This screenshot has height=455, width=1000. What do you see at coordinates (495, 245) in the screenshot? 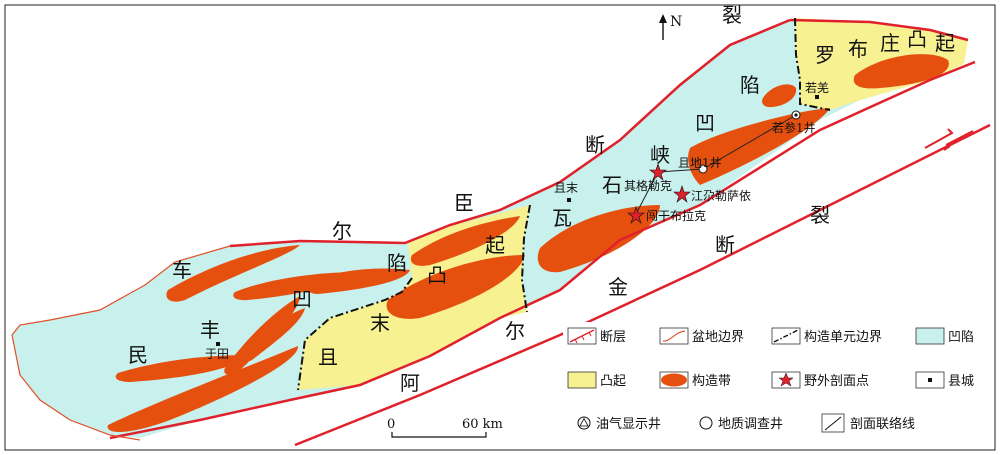
I see `label-qi-mid: 起` at bounding box center [495, 245].